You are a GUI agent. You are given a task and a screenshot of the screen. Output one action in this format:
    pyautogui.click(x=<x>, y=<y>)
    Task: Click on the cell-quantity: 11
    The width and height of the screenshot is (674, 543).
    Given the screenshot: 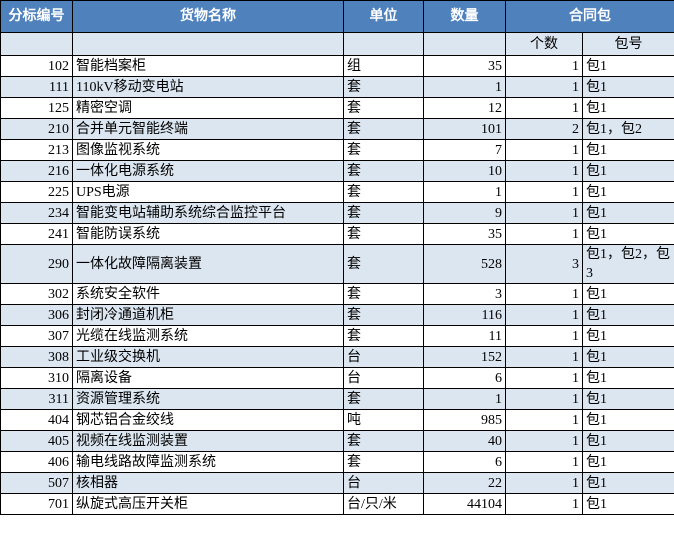 What is the action you would take?
    pyautogui.click(x=464, y=336)
    